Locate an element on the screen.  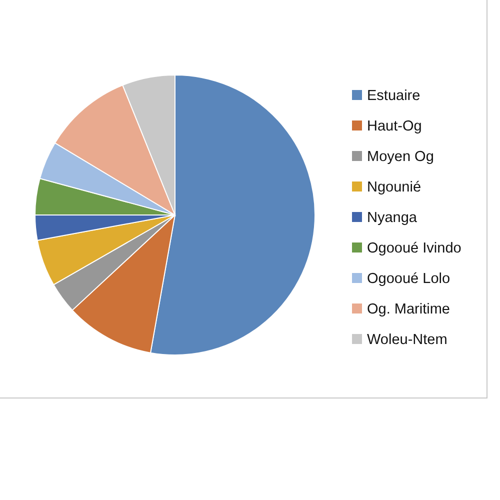
legend-label: Ngounié is located at coordinates (394, 188).